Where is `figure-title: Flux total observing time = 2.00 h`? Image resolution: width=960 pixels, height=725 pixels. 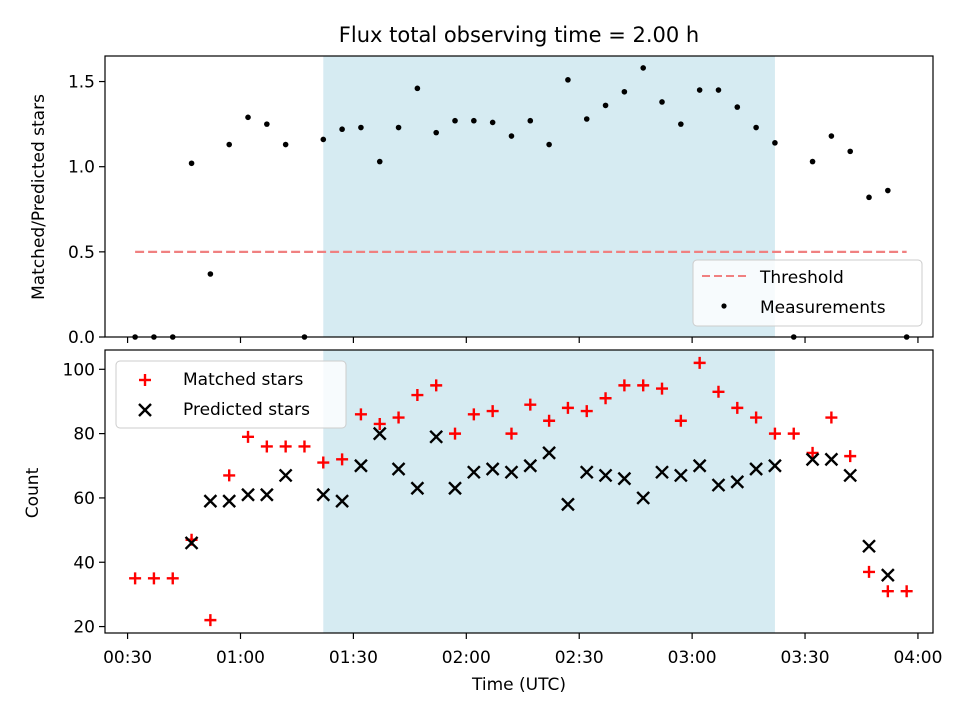
figure-title: Flux total observing time = 2.00 h is located at coordinates (519, 35).